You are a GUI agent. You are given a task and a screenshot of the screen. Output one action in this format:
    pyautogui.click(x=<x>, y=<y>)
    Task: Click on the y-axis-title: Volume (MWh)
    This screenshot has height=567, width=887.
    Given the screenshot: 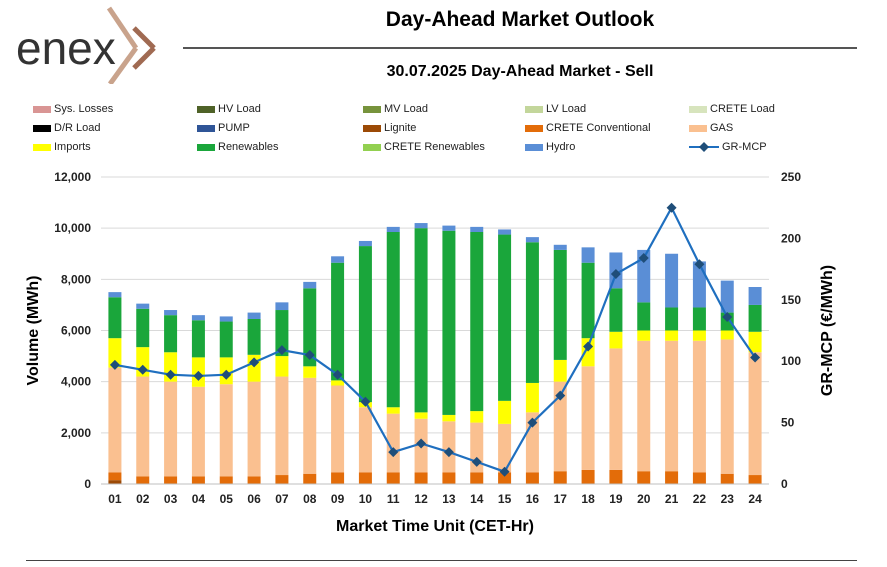 What is the action you would take?
    pyautogui.click(x=33, y=331)
    